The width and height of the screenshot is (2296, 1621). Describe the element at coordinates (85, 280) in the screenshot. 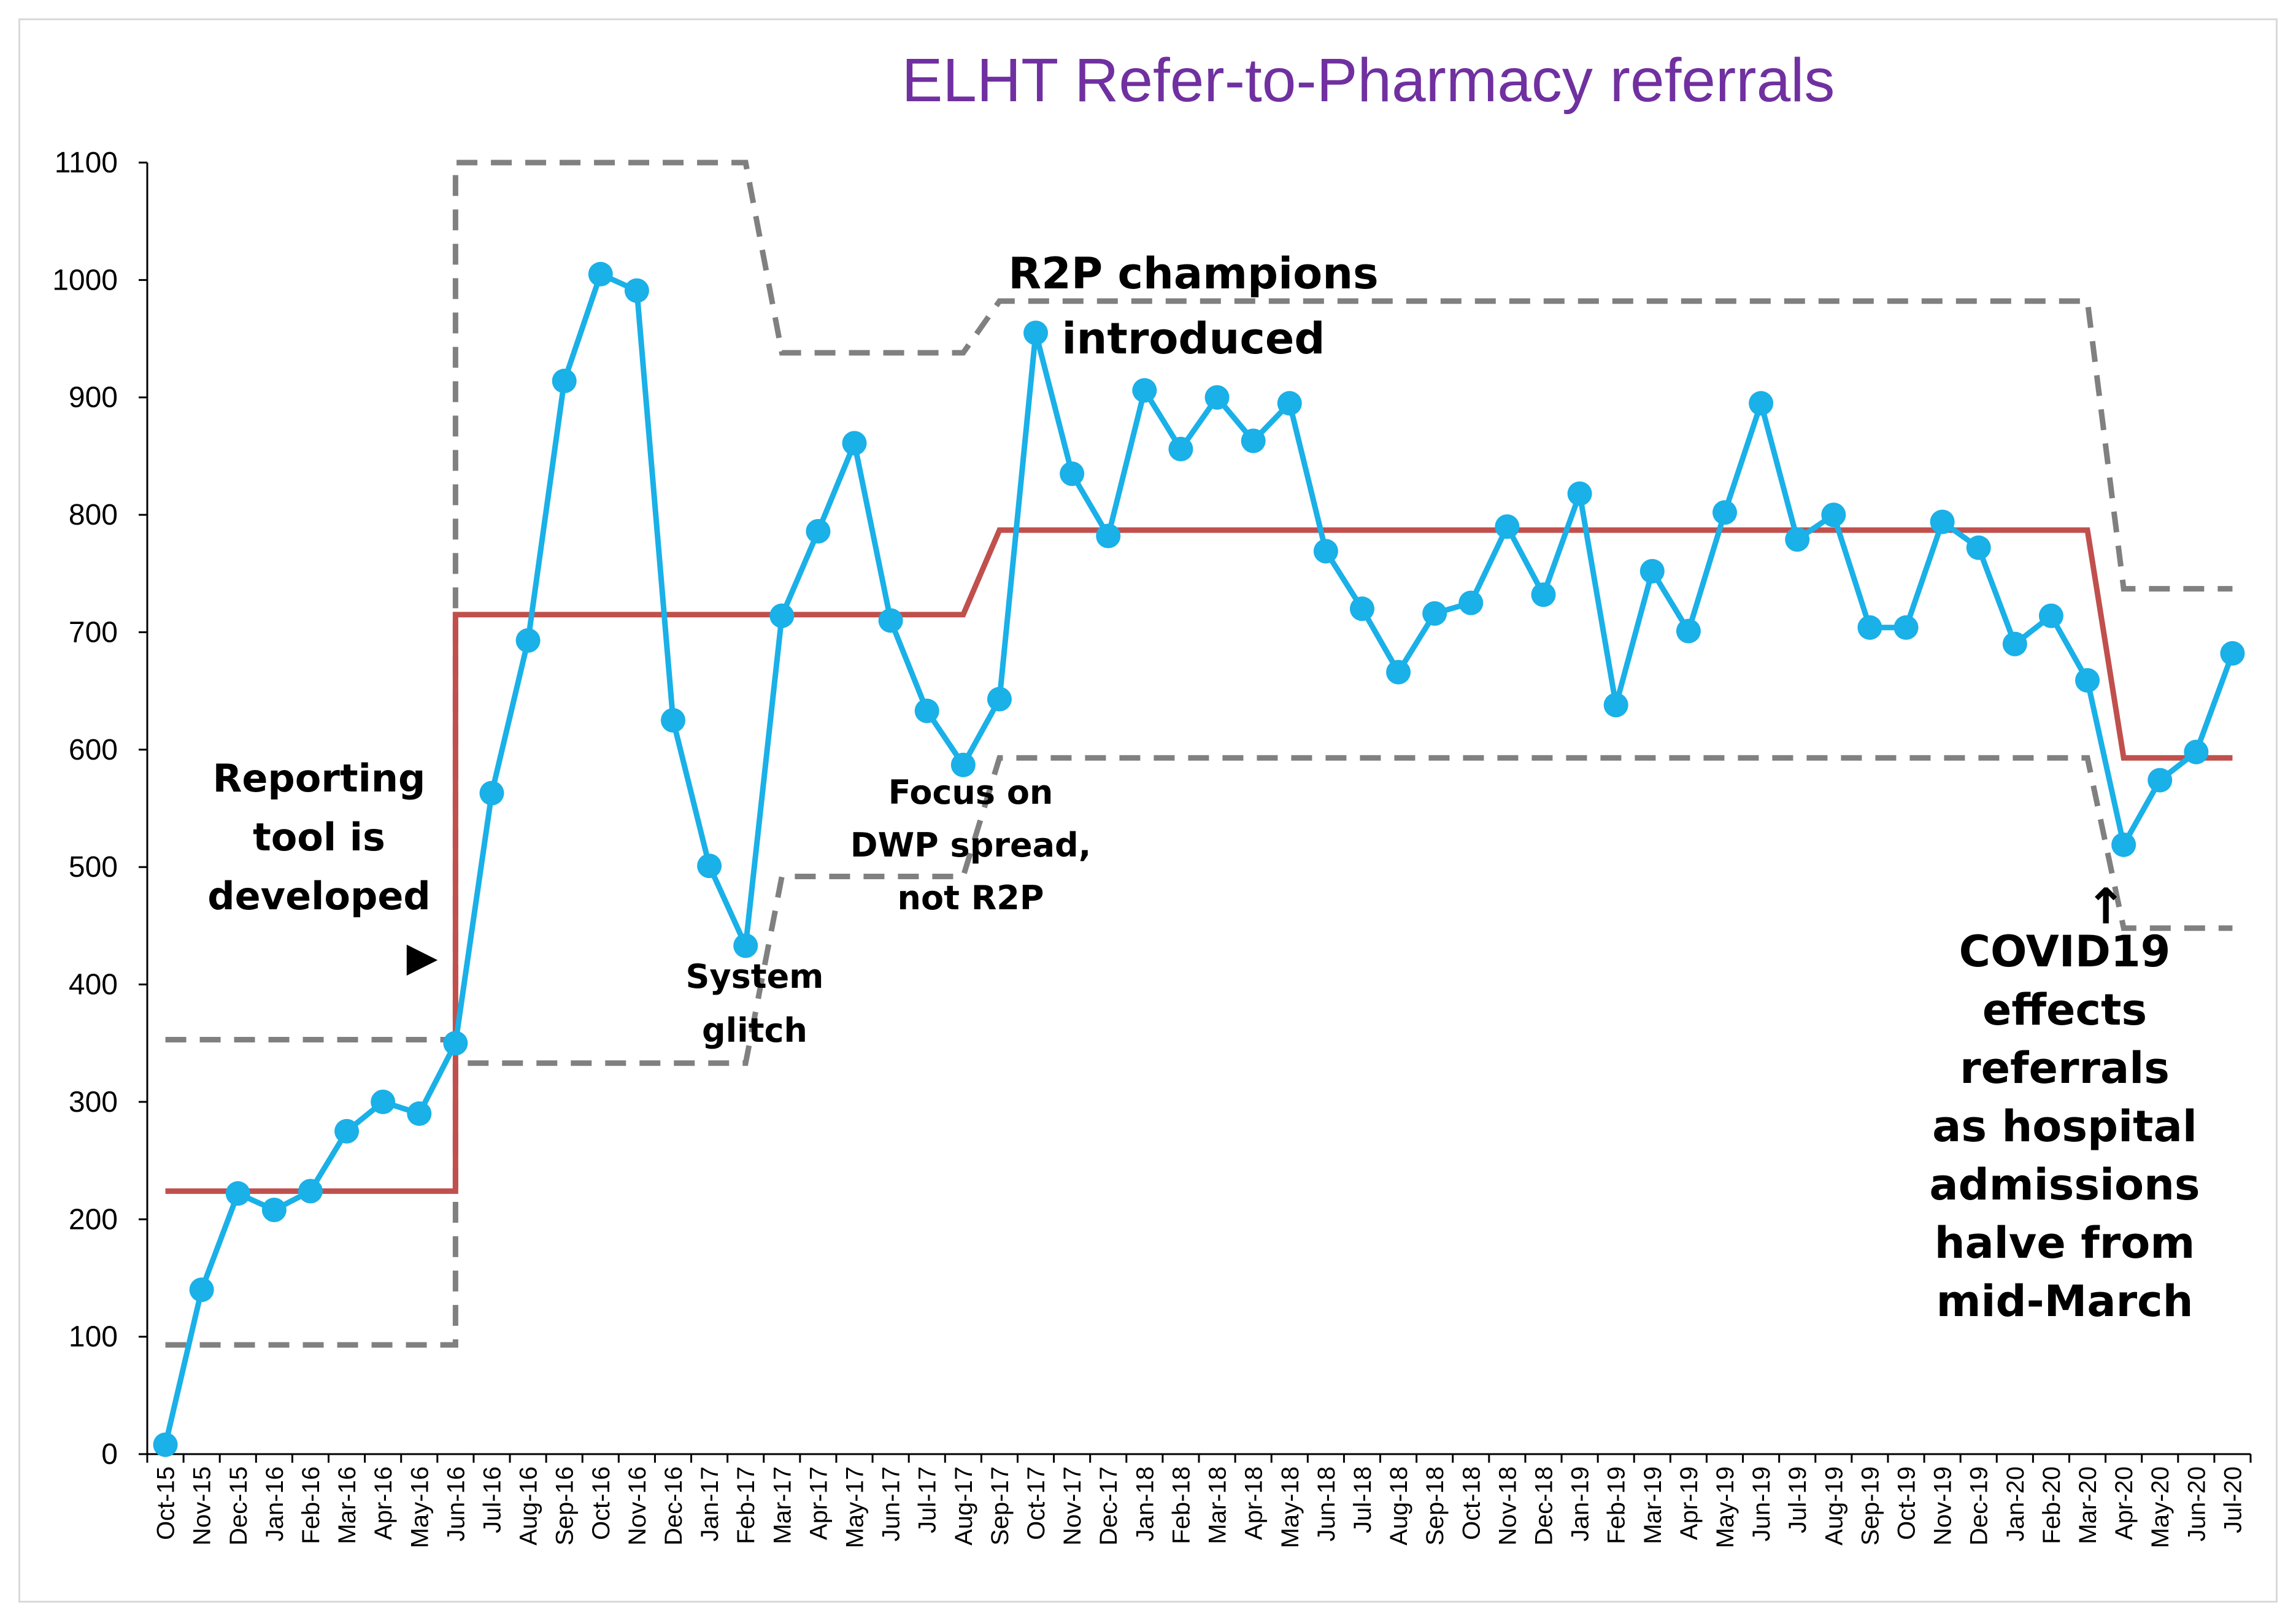

I see `y-tick-label: 1000` at that location.